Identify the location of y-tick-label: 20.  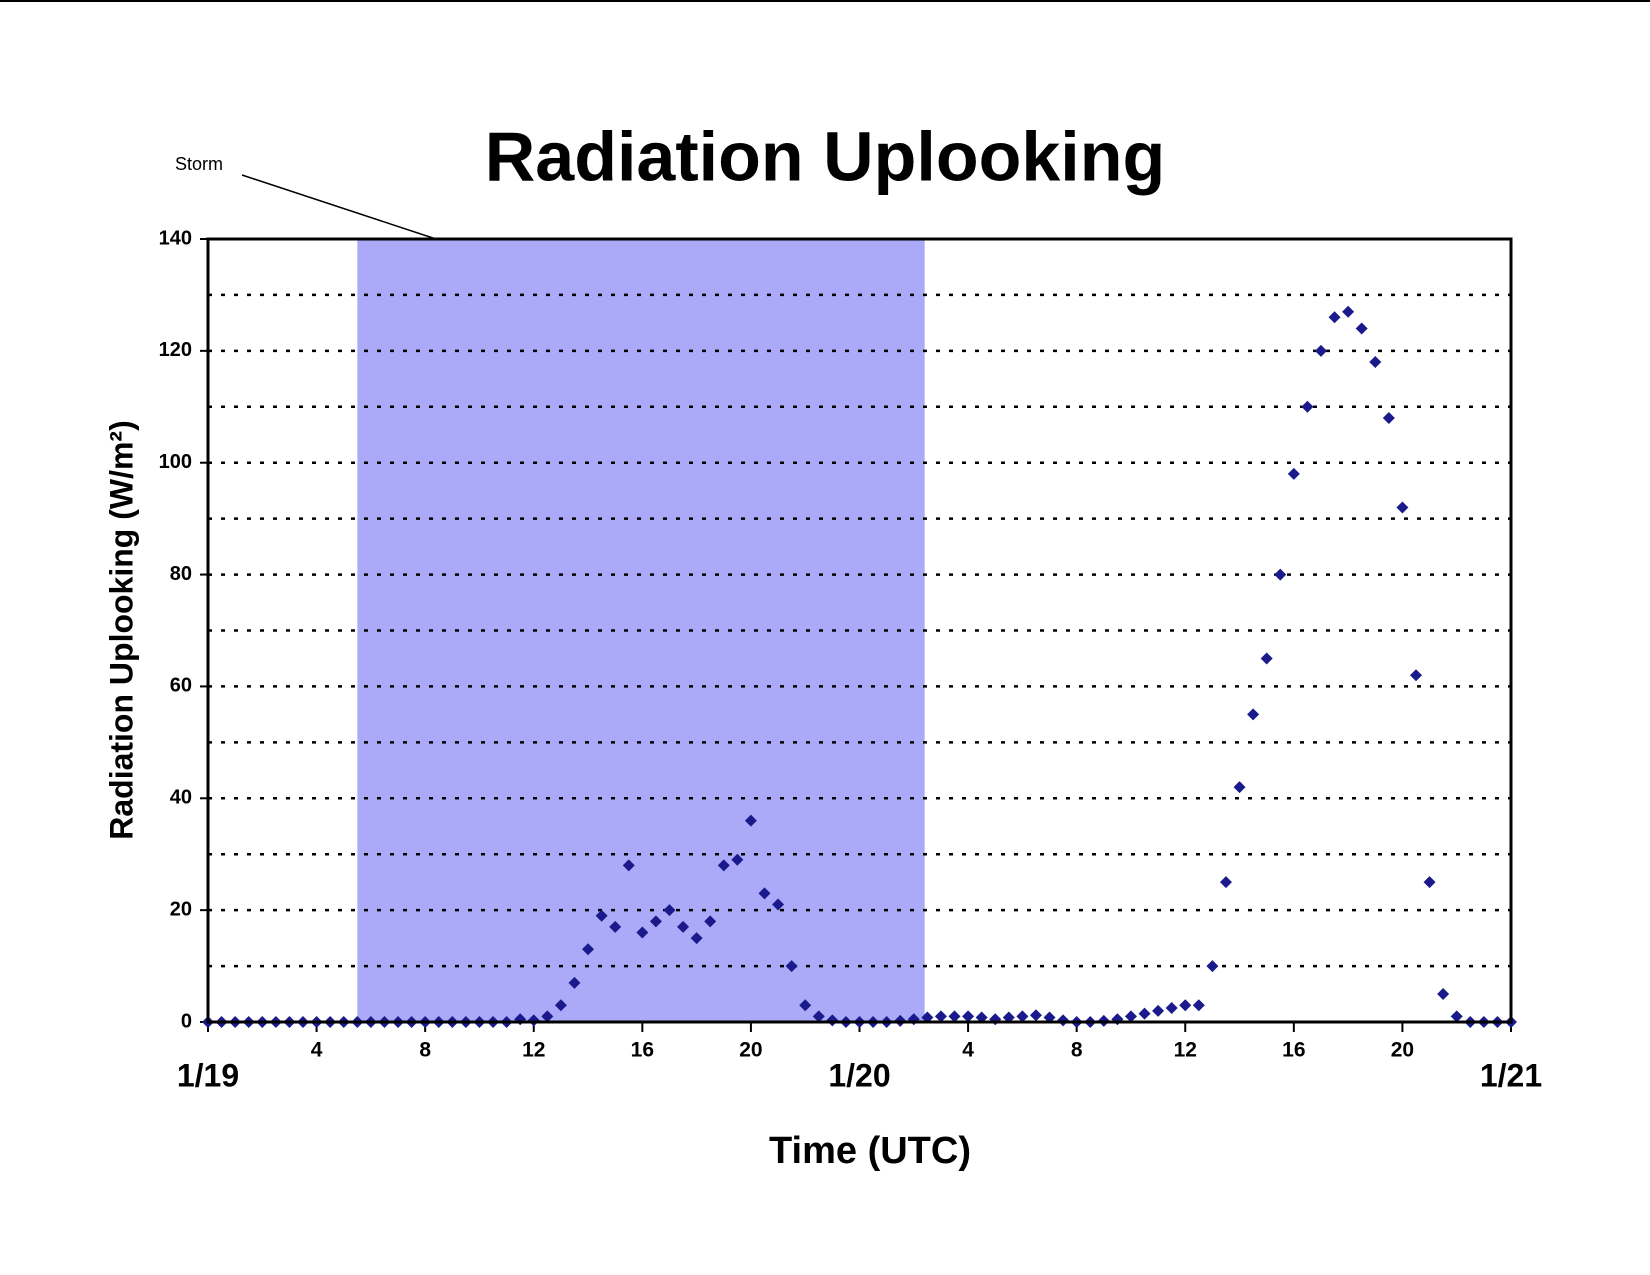
(181, 909).